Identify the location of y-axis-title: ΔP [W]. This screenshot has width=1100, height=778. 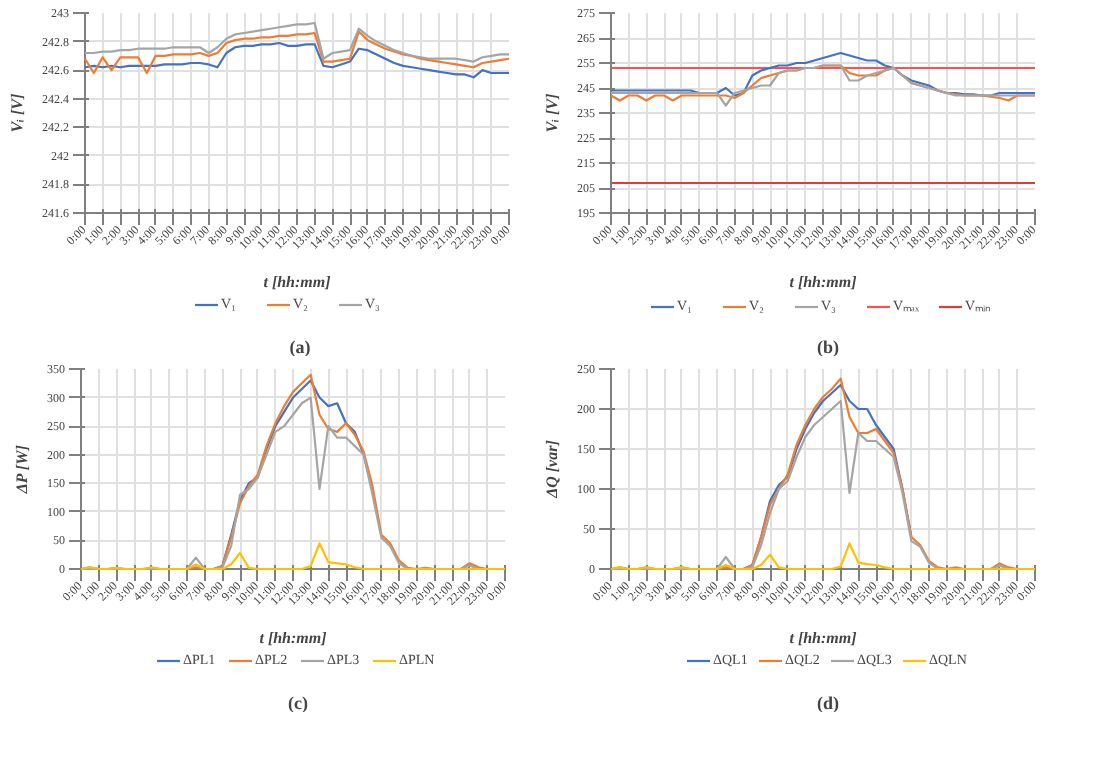
(22, 470).